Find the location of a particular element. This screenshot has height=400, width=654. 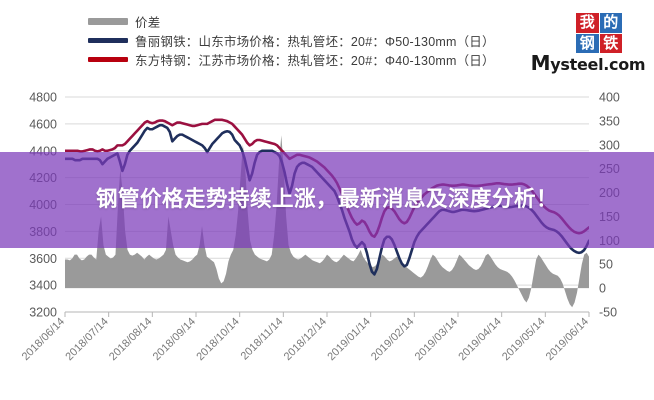

y2-axis-tick-label: 0 is located at coordinates (602, 289).